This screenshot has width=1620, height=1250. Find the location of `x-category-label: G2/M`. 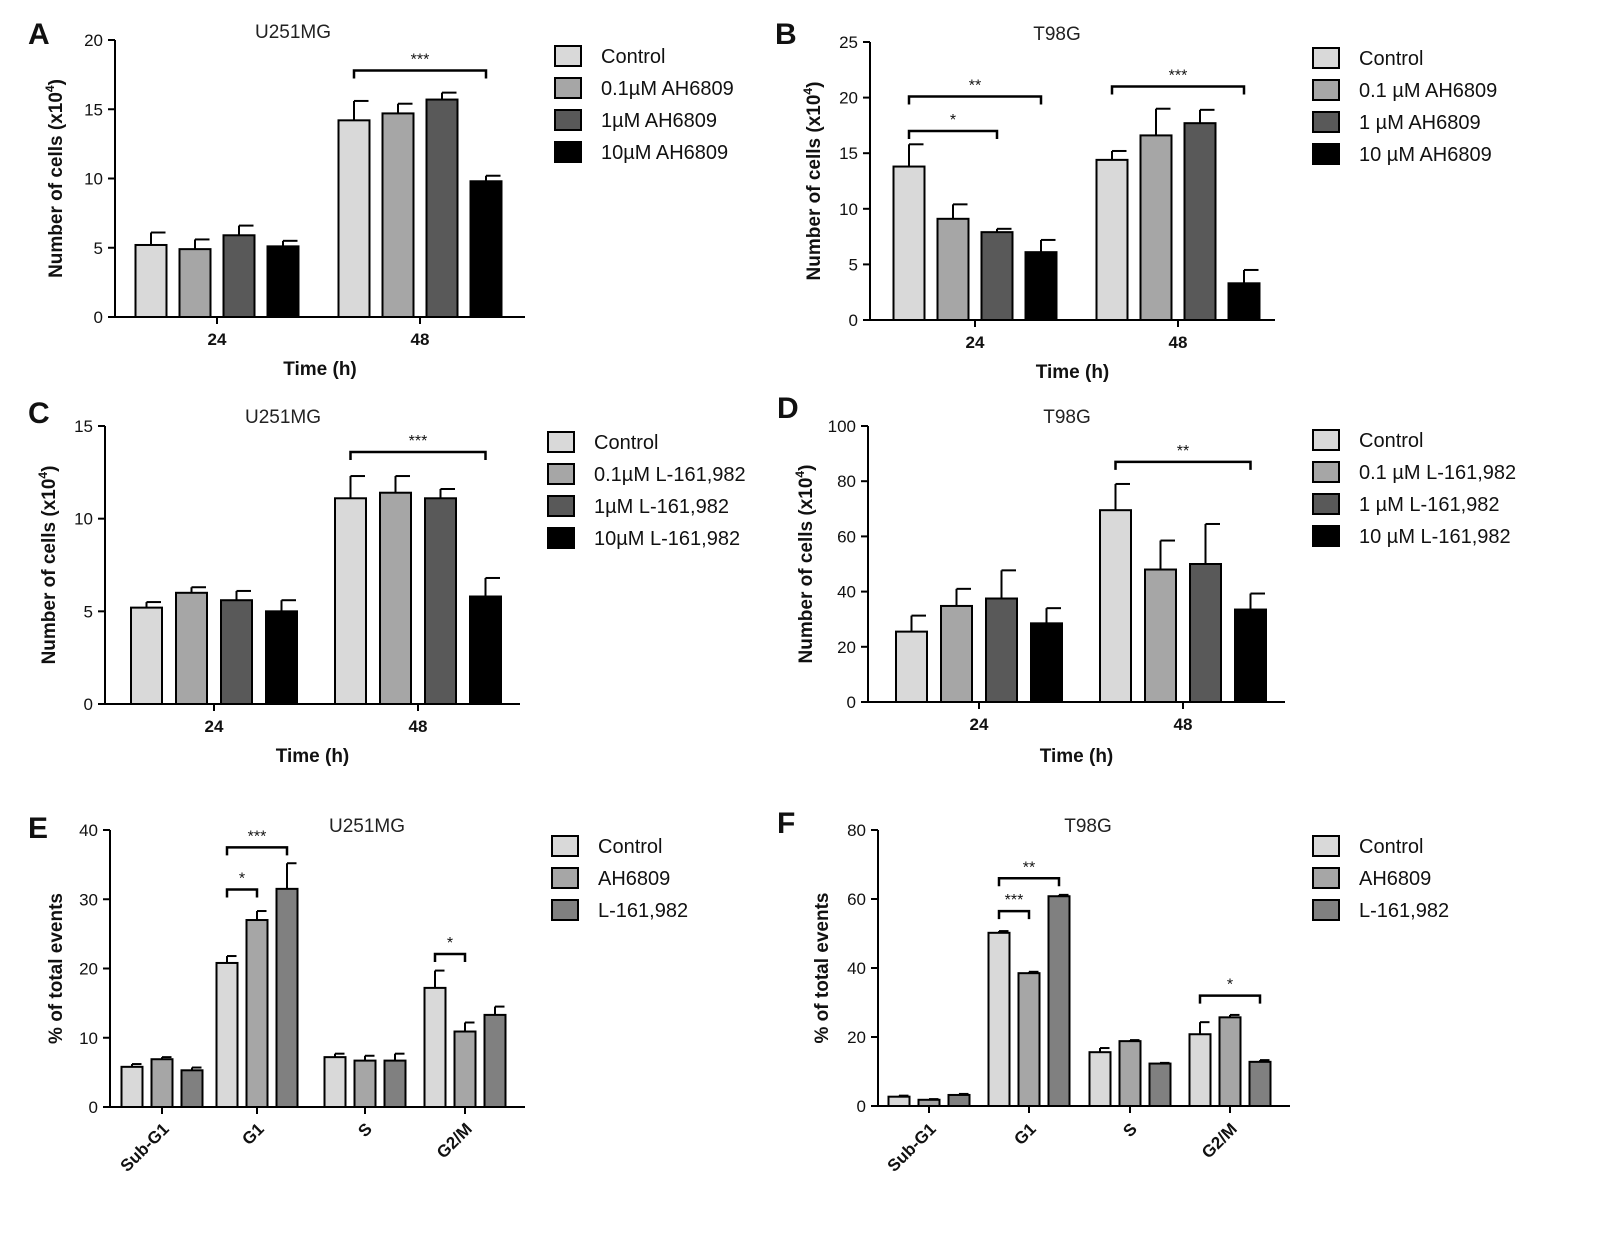

x-category-label: G2/M is located at coordinates (454, 1140).